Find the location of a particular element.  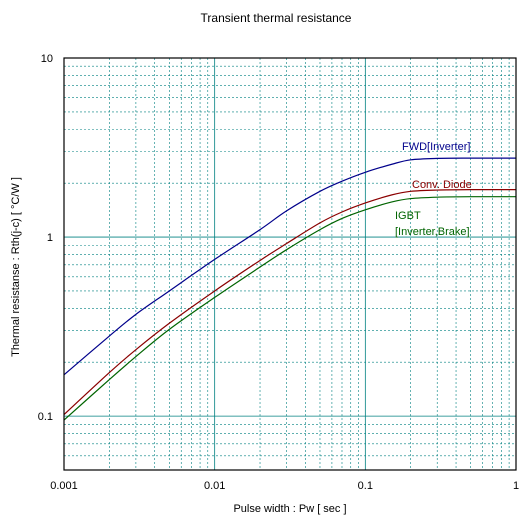

series-label-1: Conv. Diode is located at coordinates (442, 185).